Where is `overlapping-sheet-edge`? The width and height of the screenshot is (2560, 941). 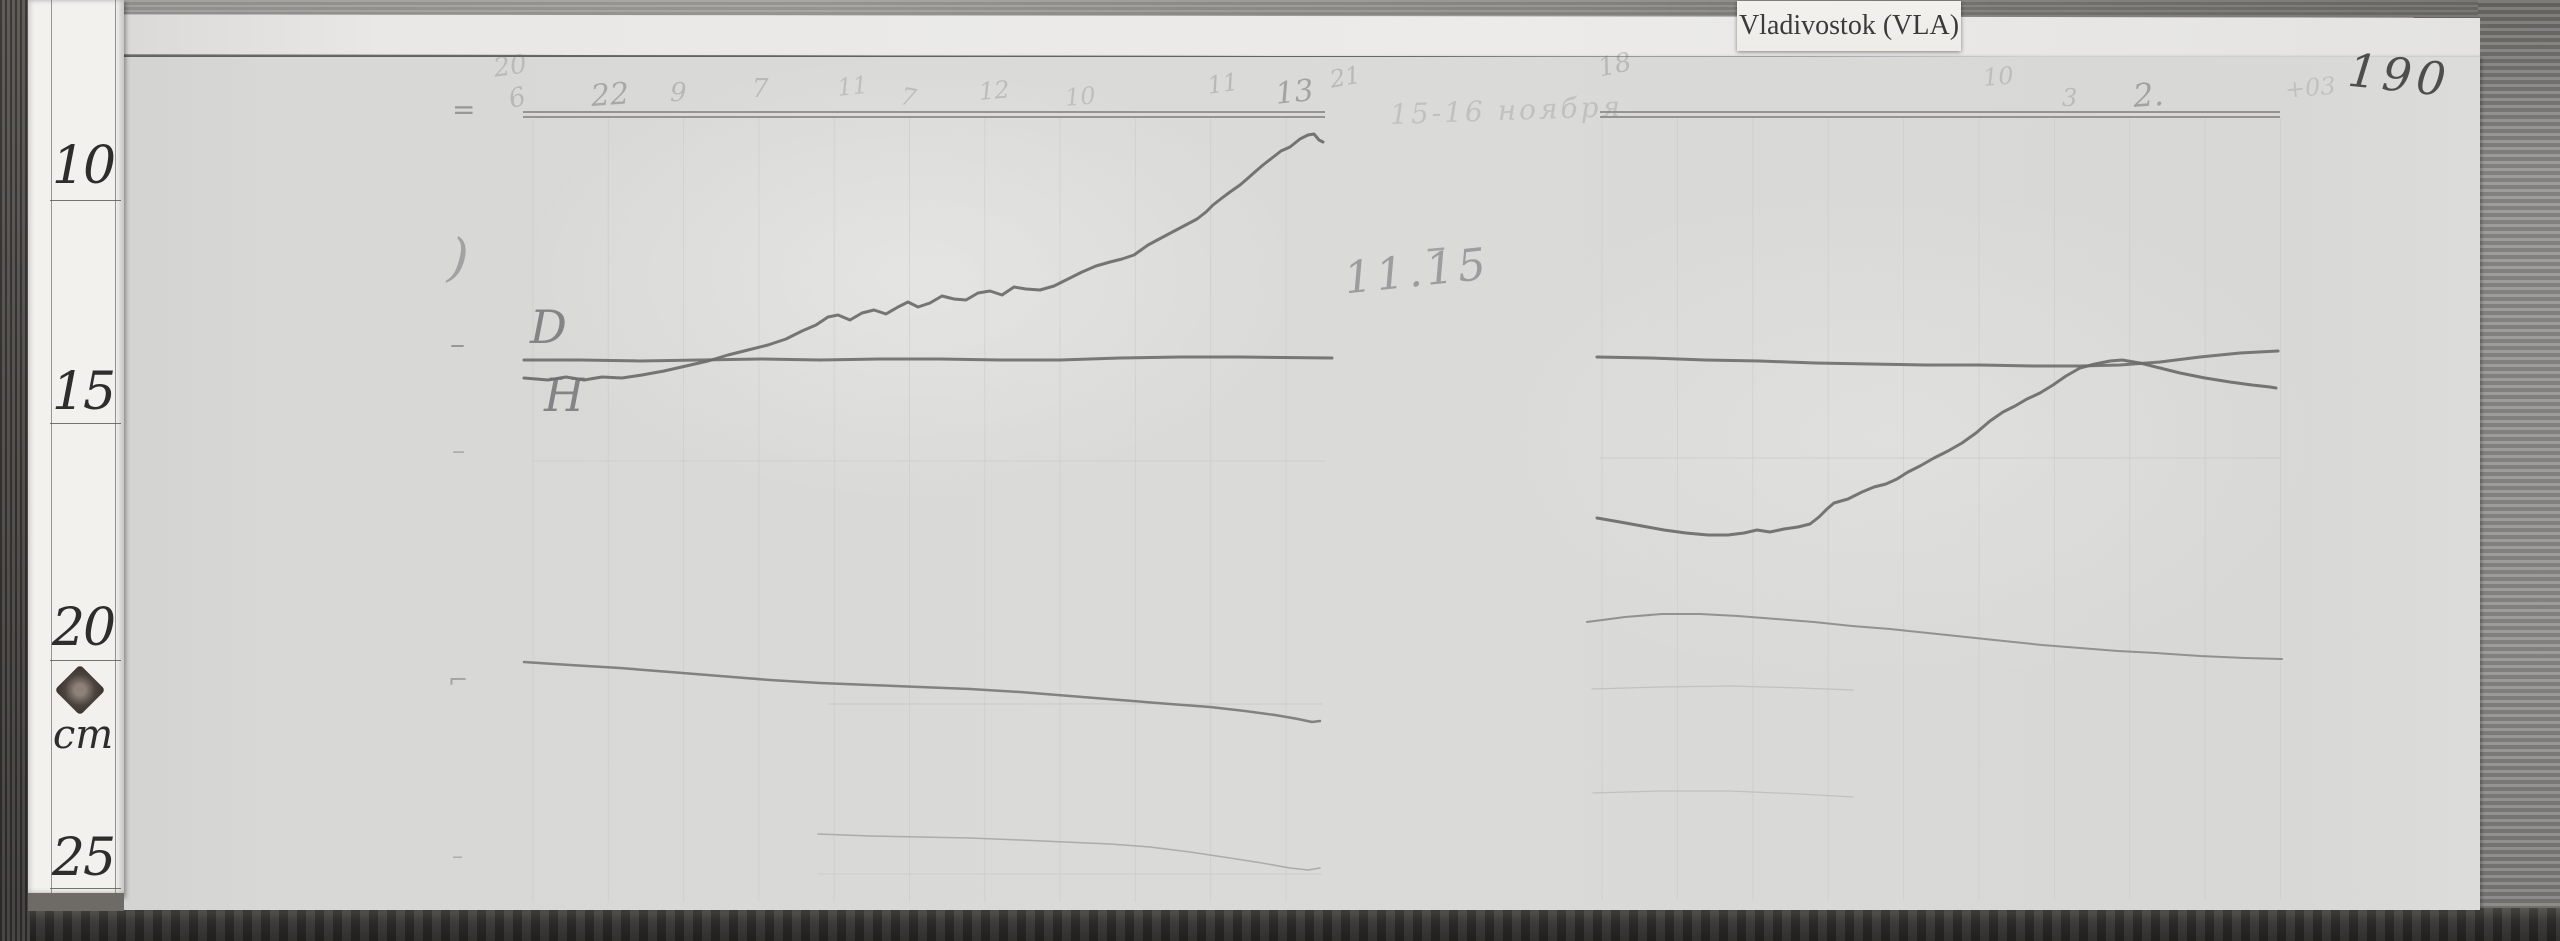
overlapping-sheet-edge is located at coordinates (1288, 37).